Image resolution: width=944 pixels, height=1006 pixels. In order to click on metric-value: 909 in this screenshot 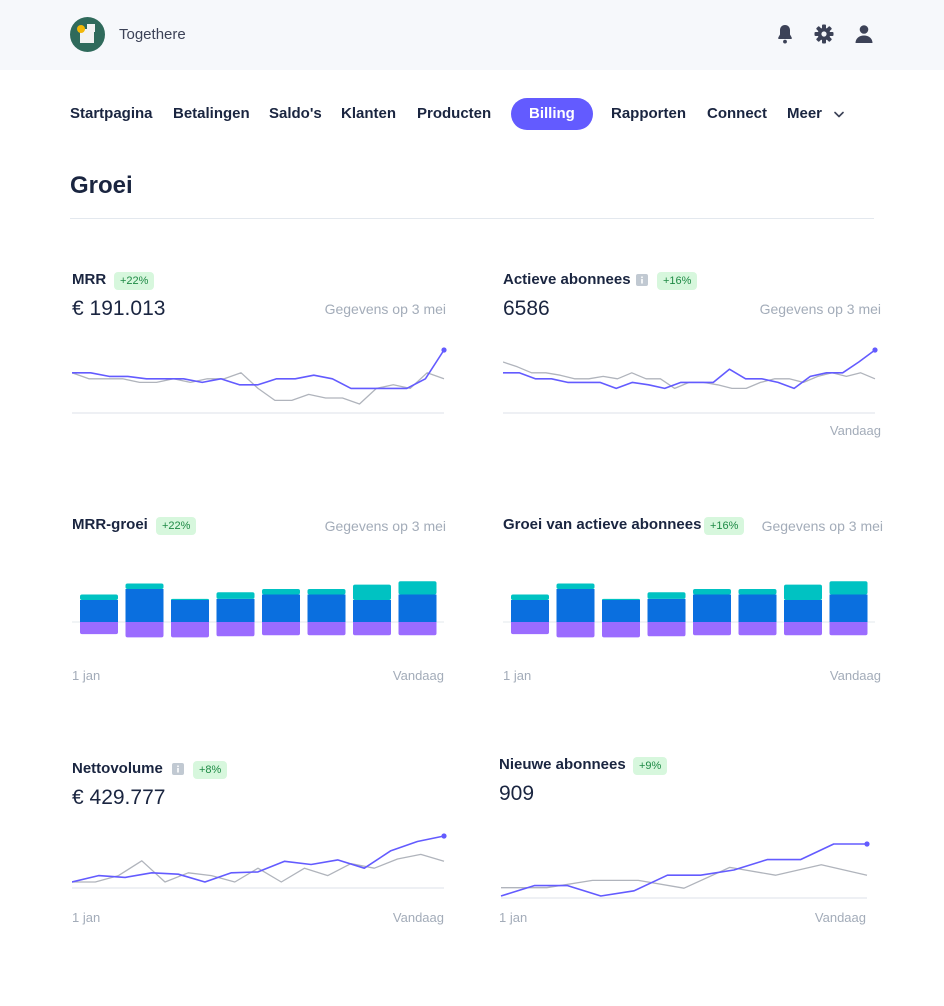, I will do `click(517, 793)`.